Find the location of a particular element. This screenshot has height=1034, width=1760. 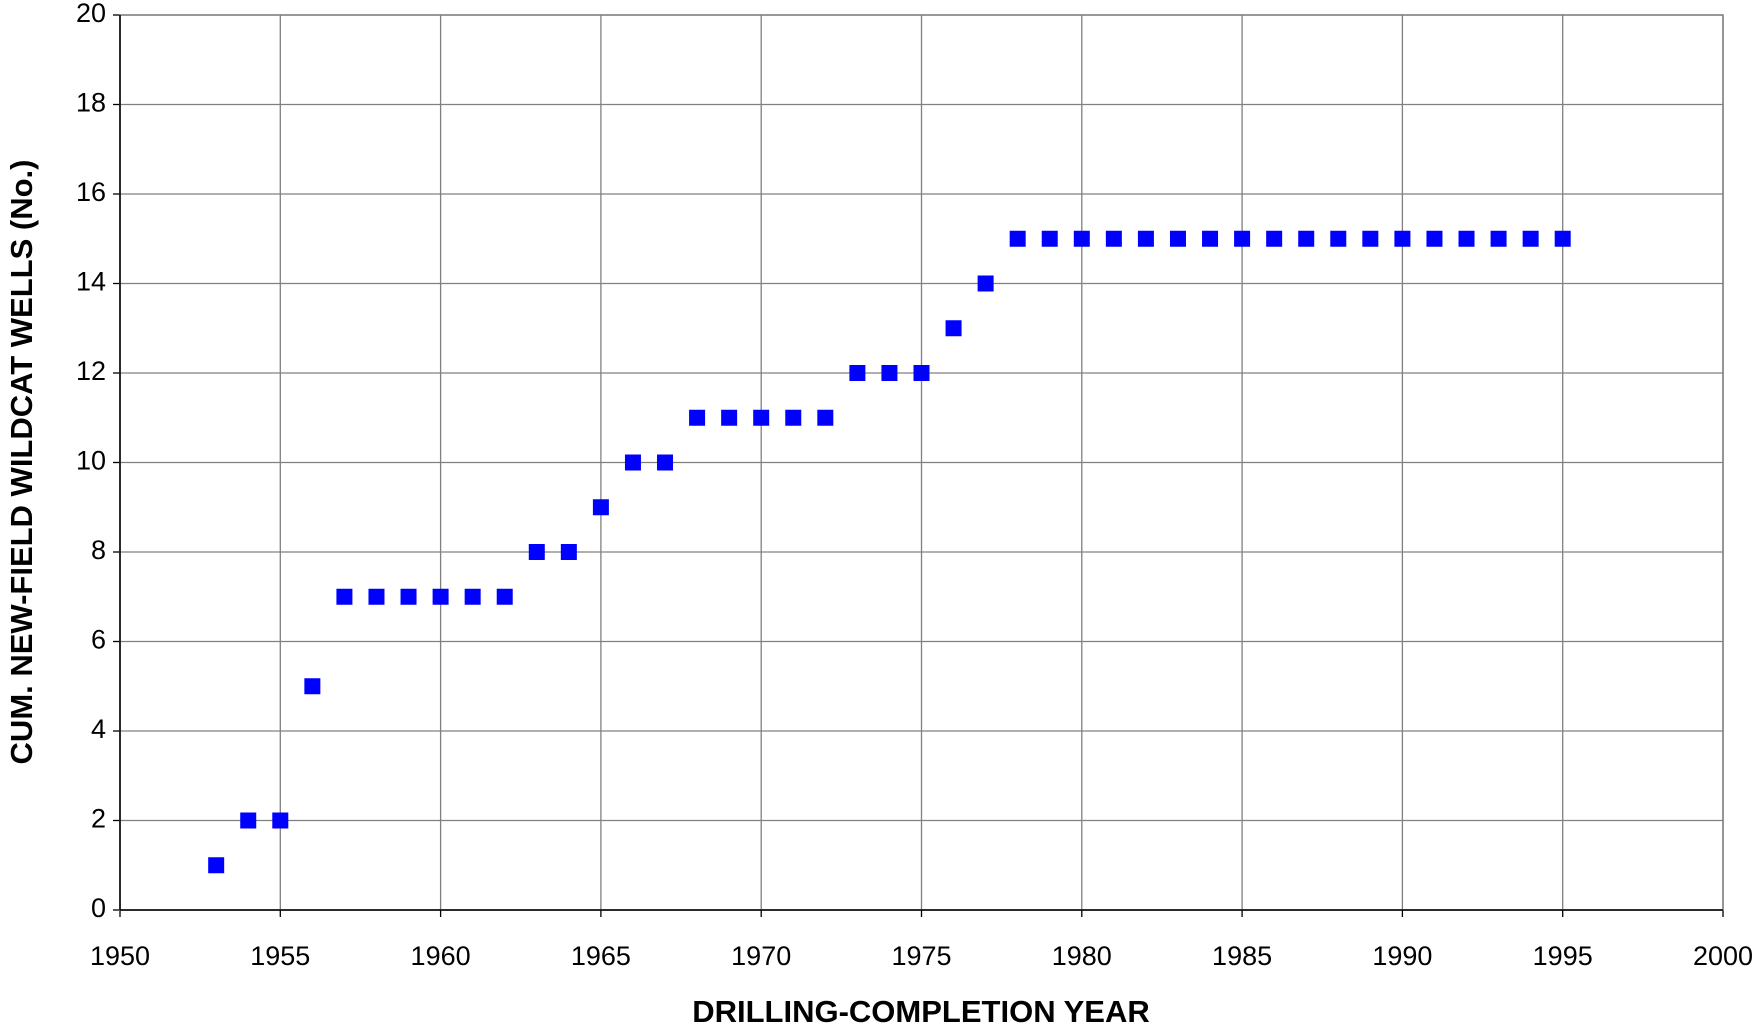

x-tick-label: 1990 is located at coordinates (1402, 956).